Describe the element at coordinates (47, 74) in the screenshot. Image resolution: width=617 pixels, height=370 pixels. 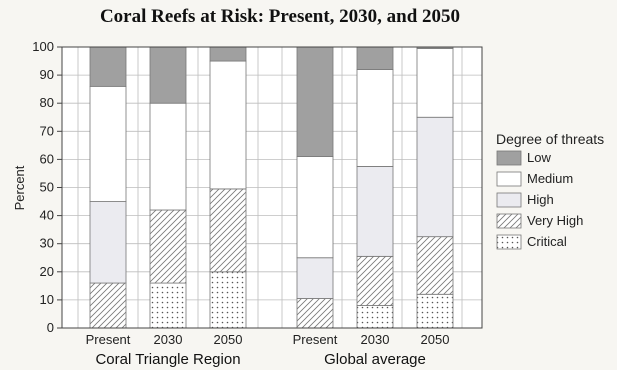
I see `y-tick-label: 90` at that location.